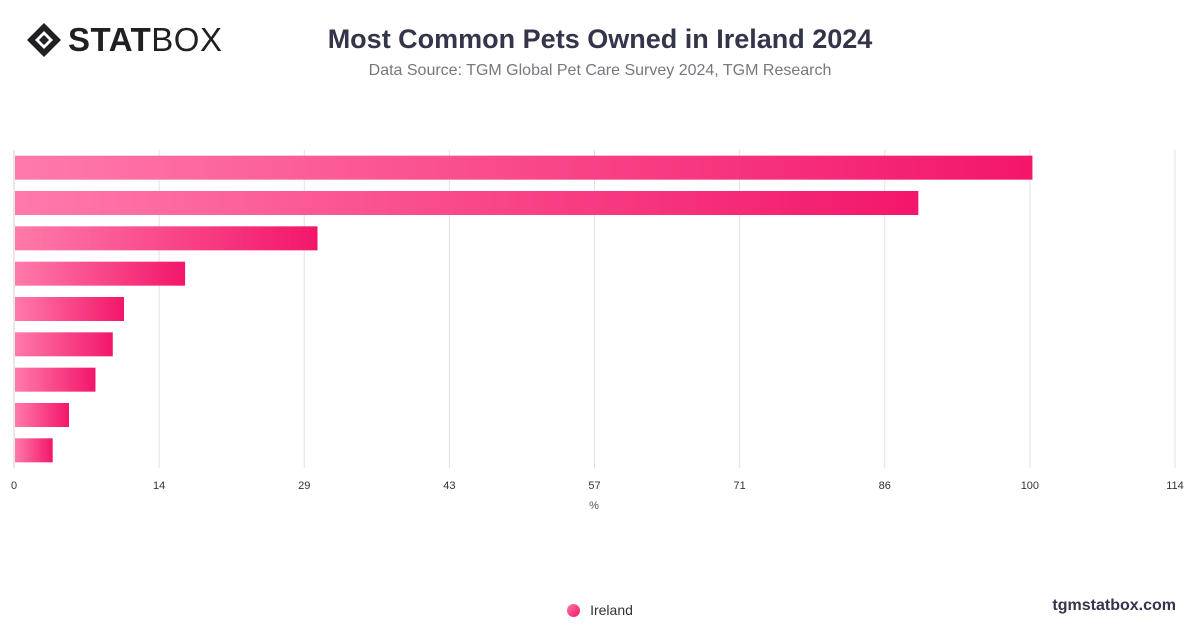  Describe the element at coordinates (1114, 605) in the screenshot. I see `site-url: tgmstatbox.com` at that location.